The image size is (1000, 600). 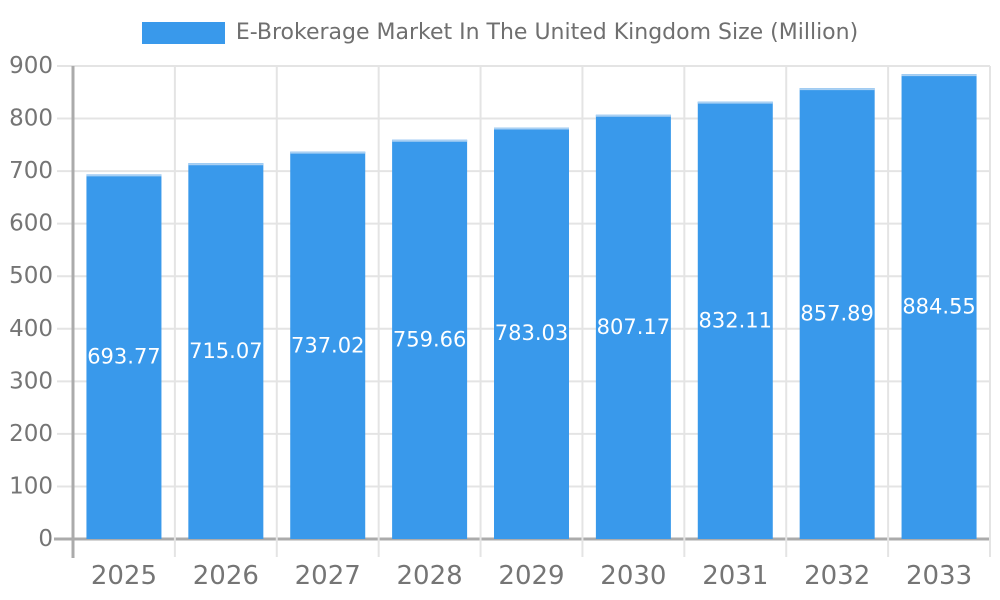 I want to click on x-tick-label: 2027, so click(x=328, y=576).